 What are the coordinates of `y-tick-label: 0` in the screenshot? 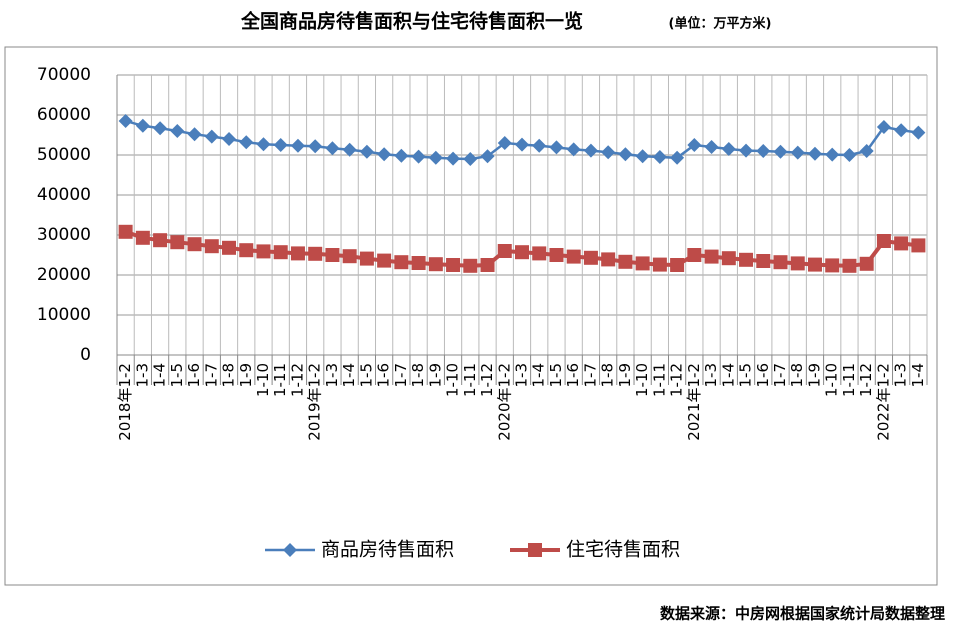 It's located at (85, 355).